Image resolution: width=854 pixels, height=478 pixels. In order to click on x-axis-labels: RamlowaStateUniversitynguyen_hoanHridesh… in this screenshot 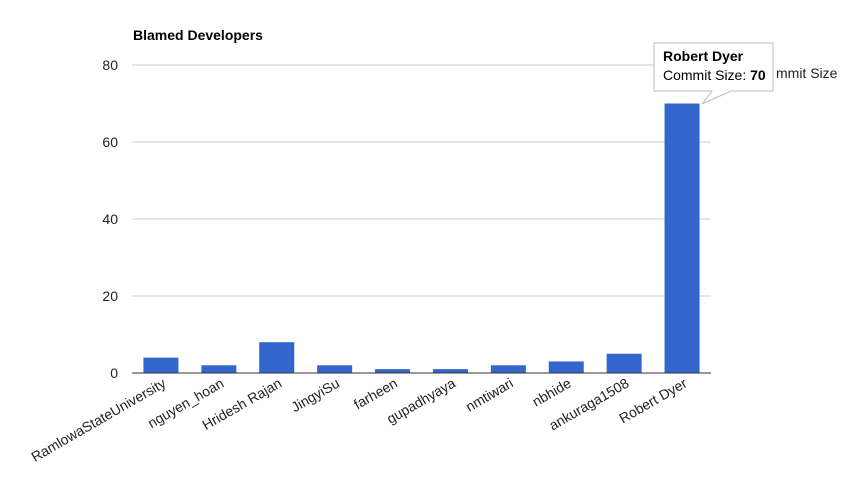, I will do `click(358, 420)`.